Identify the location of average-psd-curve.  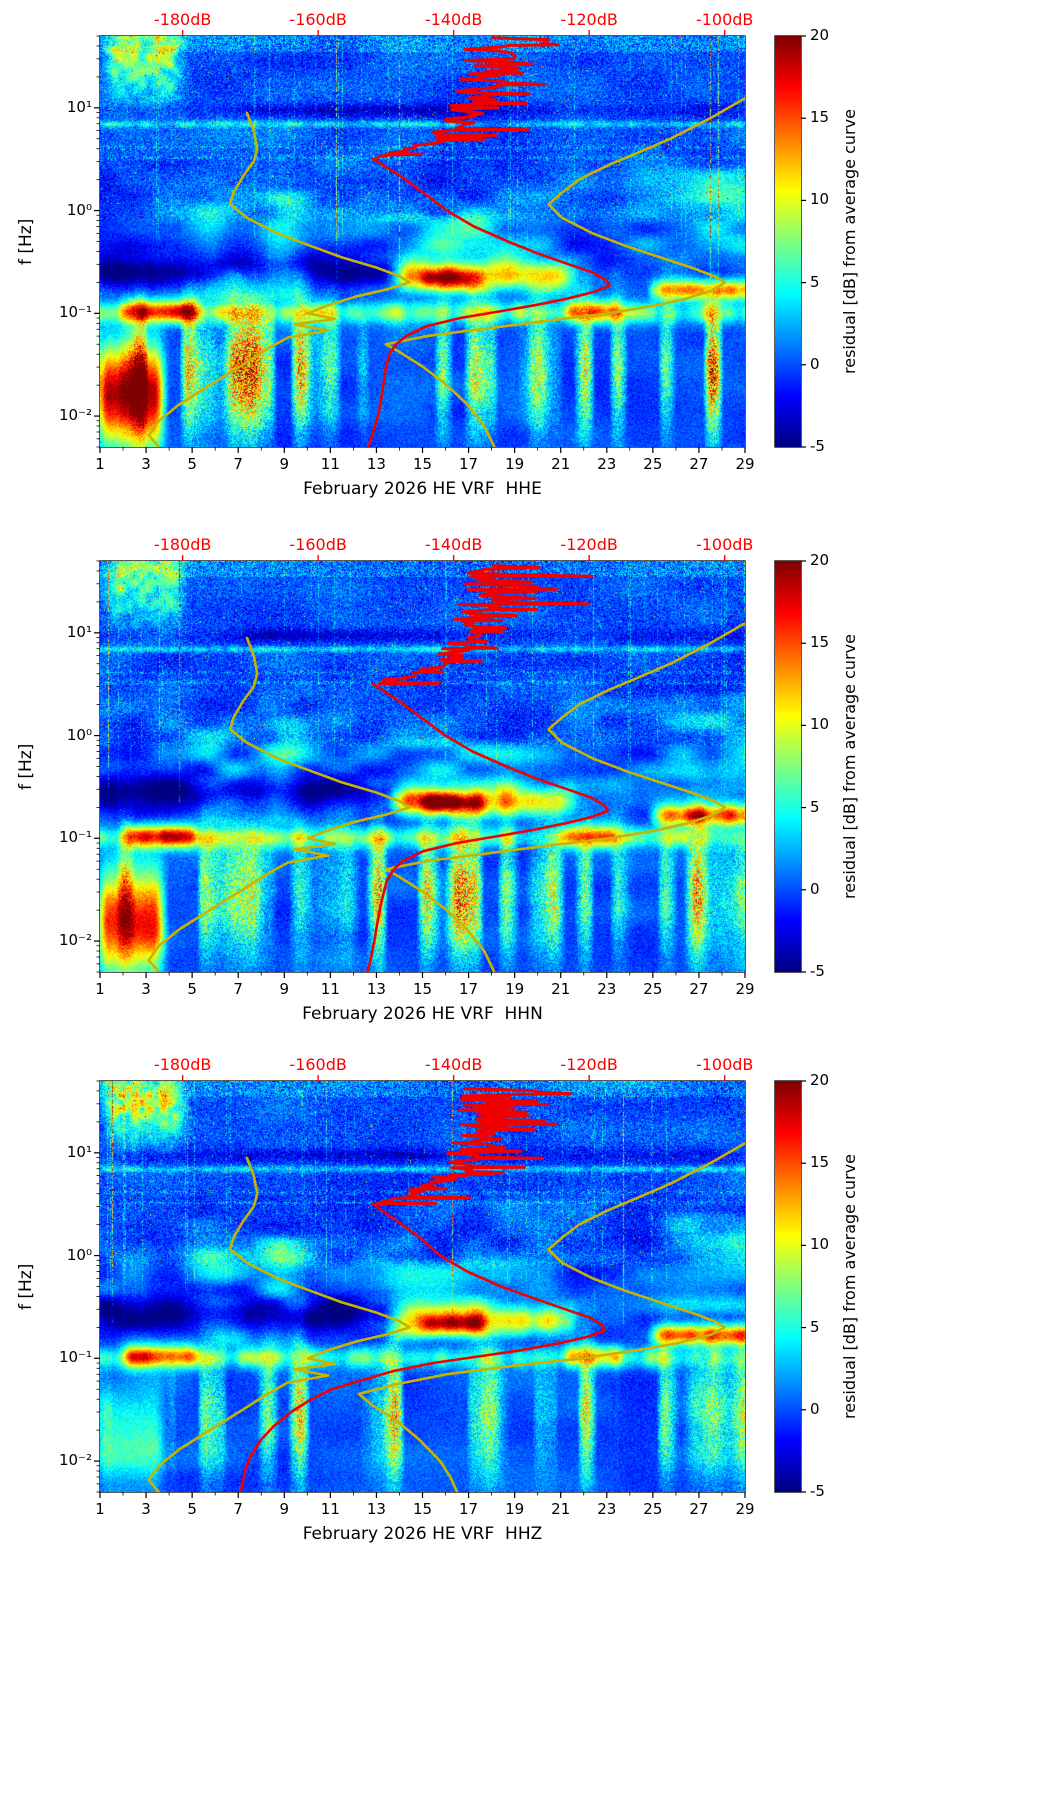
(488, 302).